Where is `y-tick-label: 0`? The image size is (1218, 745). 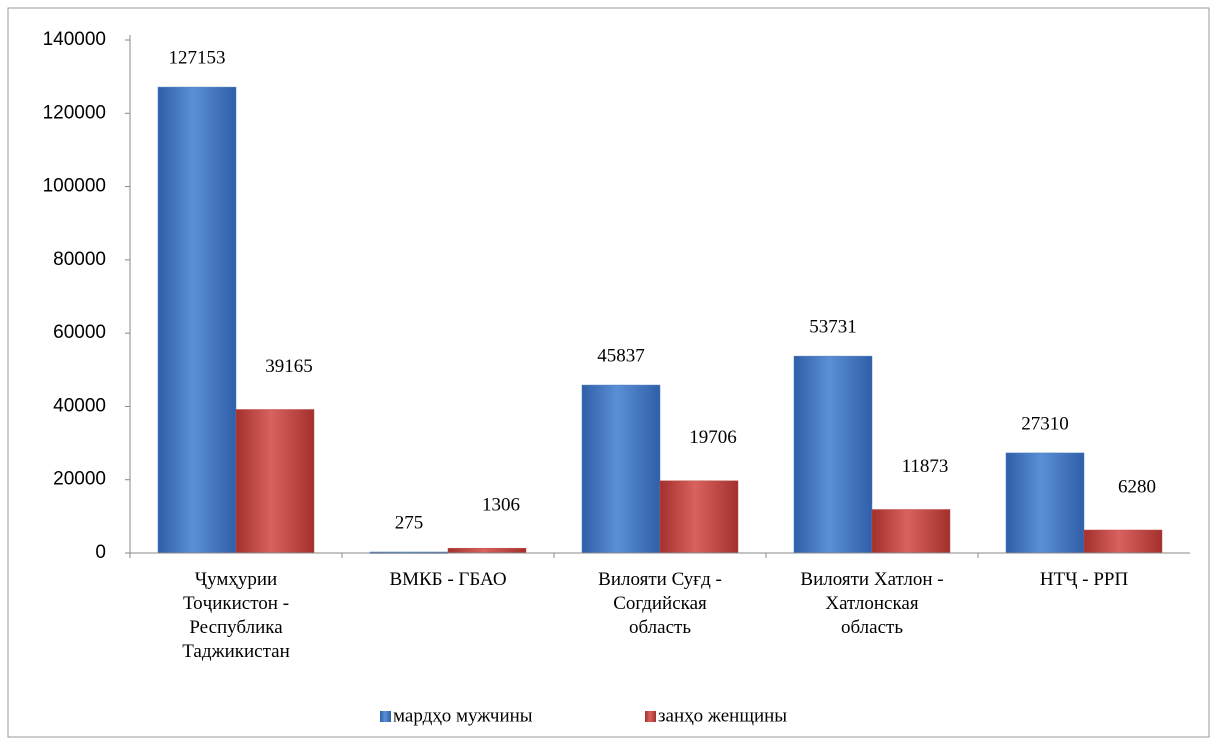 y-tick-label: 0 is located at coordinates (100, 552).